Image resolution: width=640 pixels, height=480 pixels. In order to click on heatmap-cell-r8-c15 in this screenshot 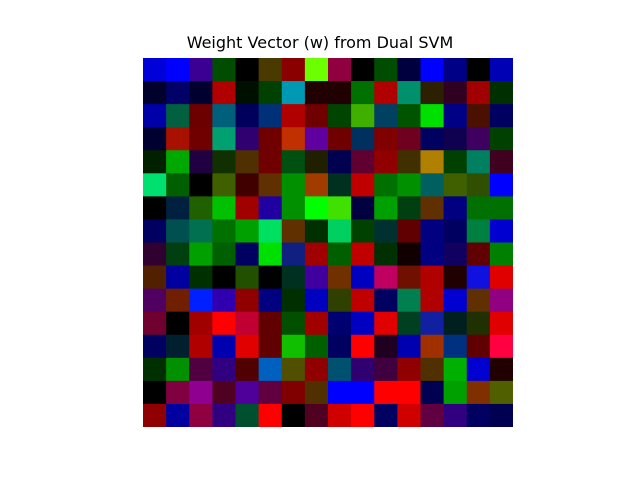, I will do `click(501, 254)`.